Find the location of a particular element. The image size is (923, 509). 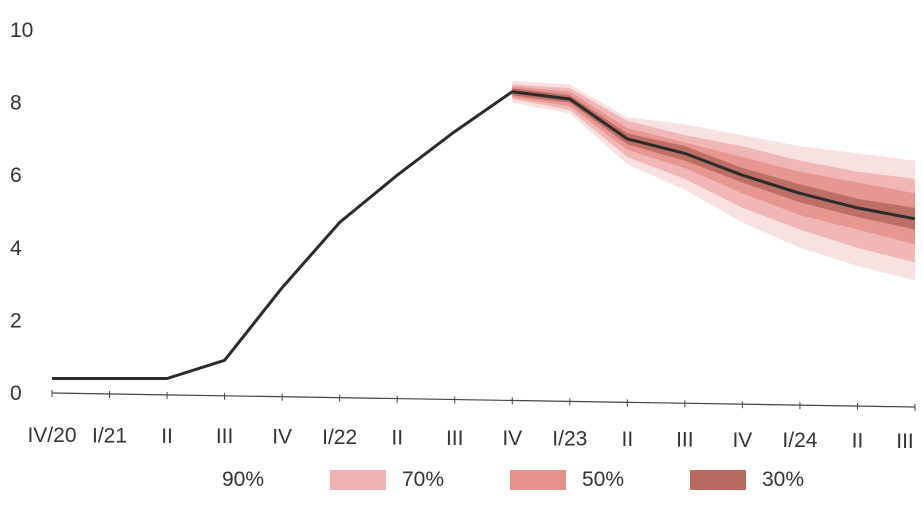

y-tick-label: 2 is located at coordinates (16, 320).